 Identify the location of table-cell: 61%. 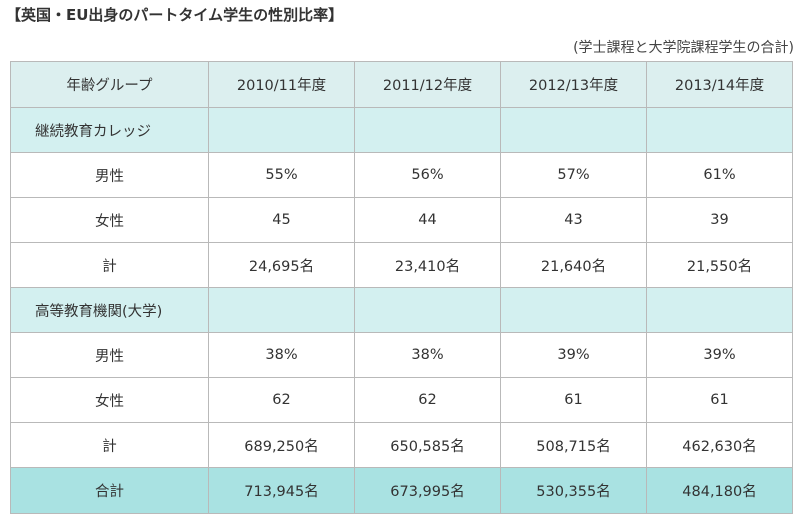
(719, 175).